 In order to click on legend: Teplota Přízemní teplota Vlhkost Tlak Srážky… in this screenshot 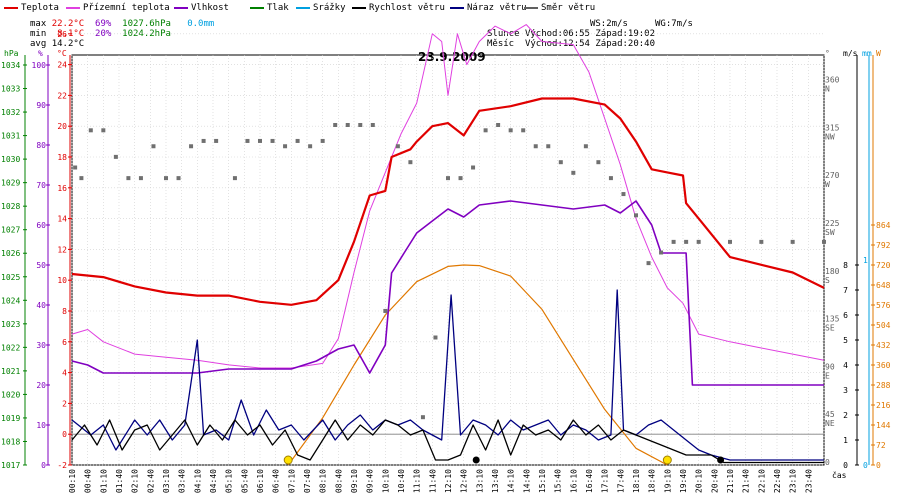, I will do `click(450, 10)`.